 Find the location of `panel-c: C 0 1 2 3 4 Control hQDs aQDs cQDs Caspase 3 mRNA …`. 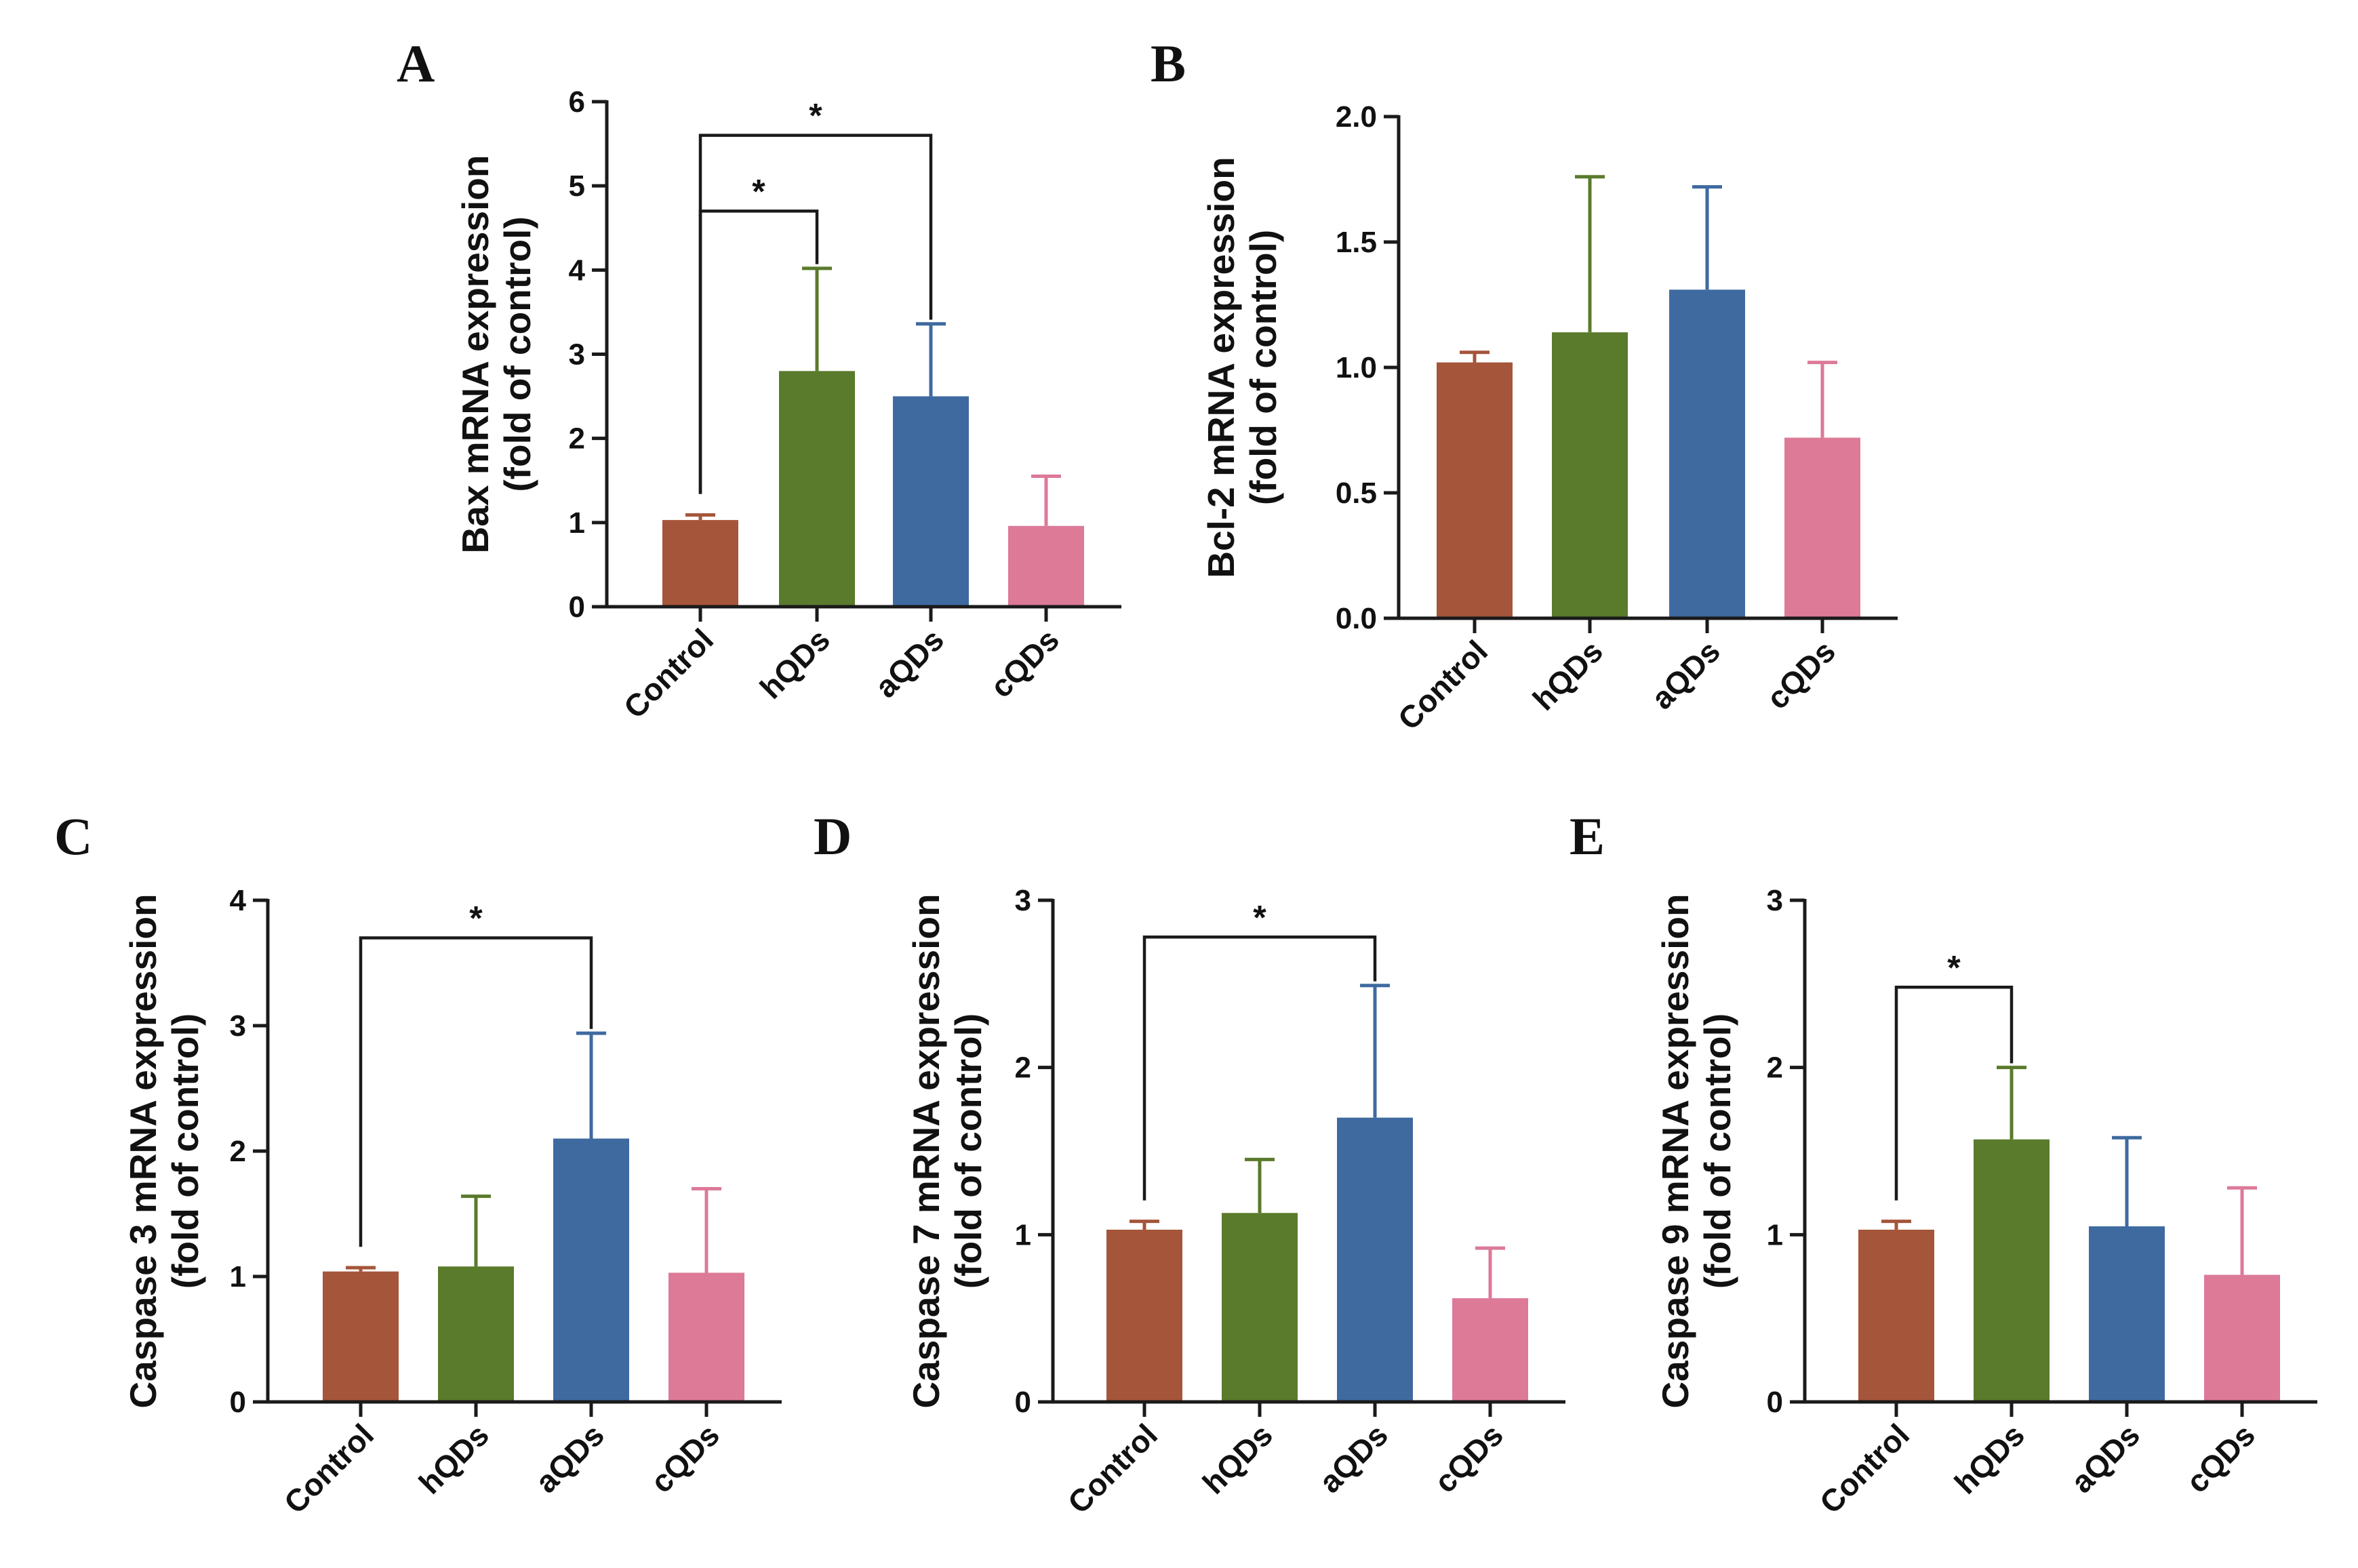

panel-c: C 0 1 2 3 4 Control hQDs aQDs cQDs Caspase 3 mRNA … is located at coordinates (418, 1164).